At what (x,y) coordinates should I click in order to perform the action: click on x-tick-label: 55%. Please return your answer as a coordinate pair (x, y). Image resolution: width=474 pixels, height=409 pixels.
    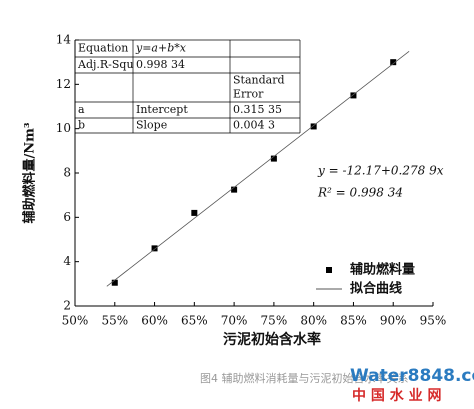
    Looking at the image, I should click on (114, 321).